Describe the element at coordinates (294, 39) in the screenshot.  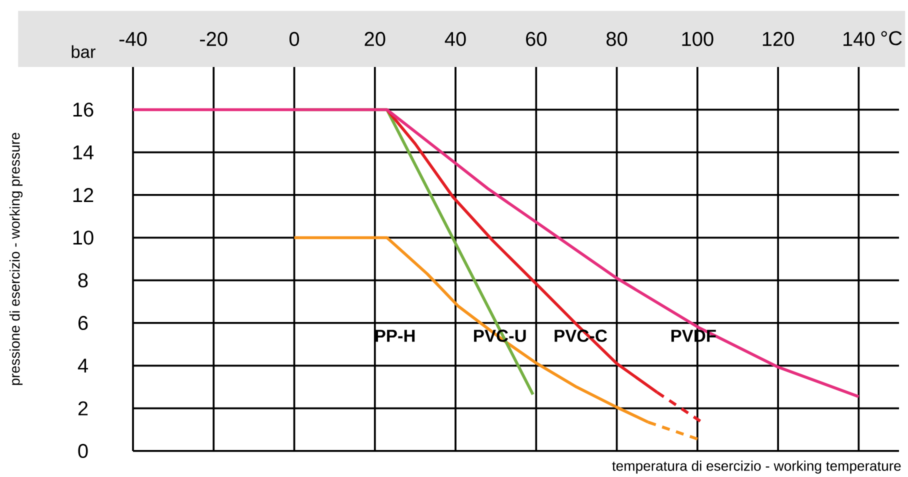
I see `x-tick-label: 0` at that location.